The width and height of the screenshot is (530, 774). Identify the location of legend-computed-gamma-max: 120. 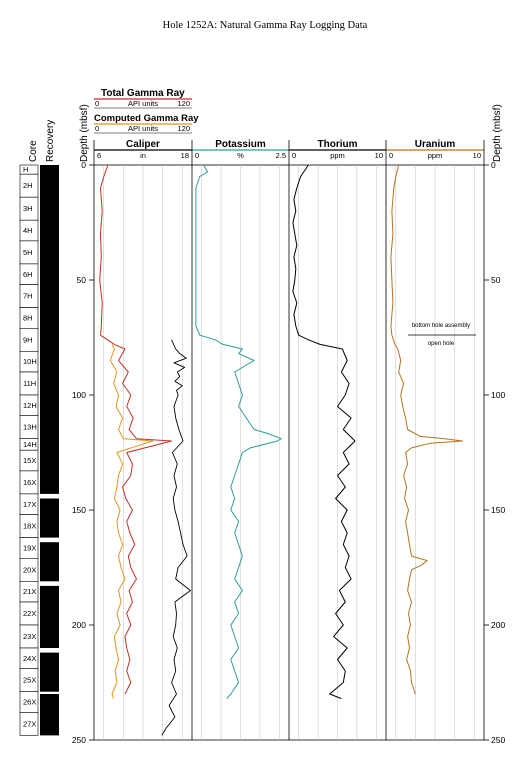
(183, 128).